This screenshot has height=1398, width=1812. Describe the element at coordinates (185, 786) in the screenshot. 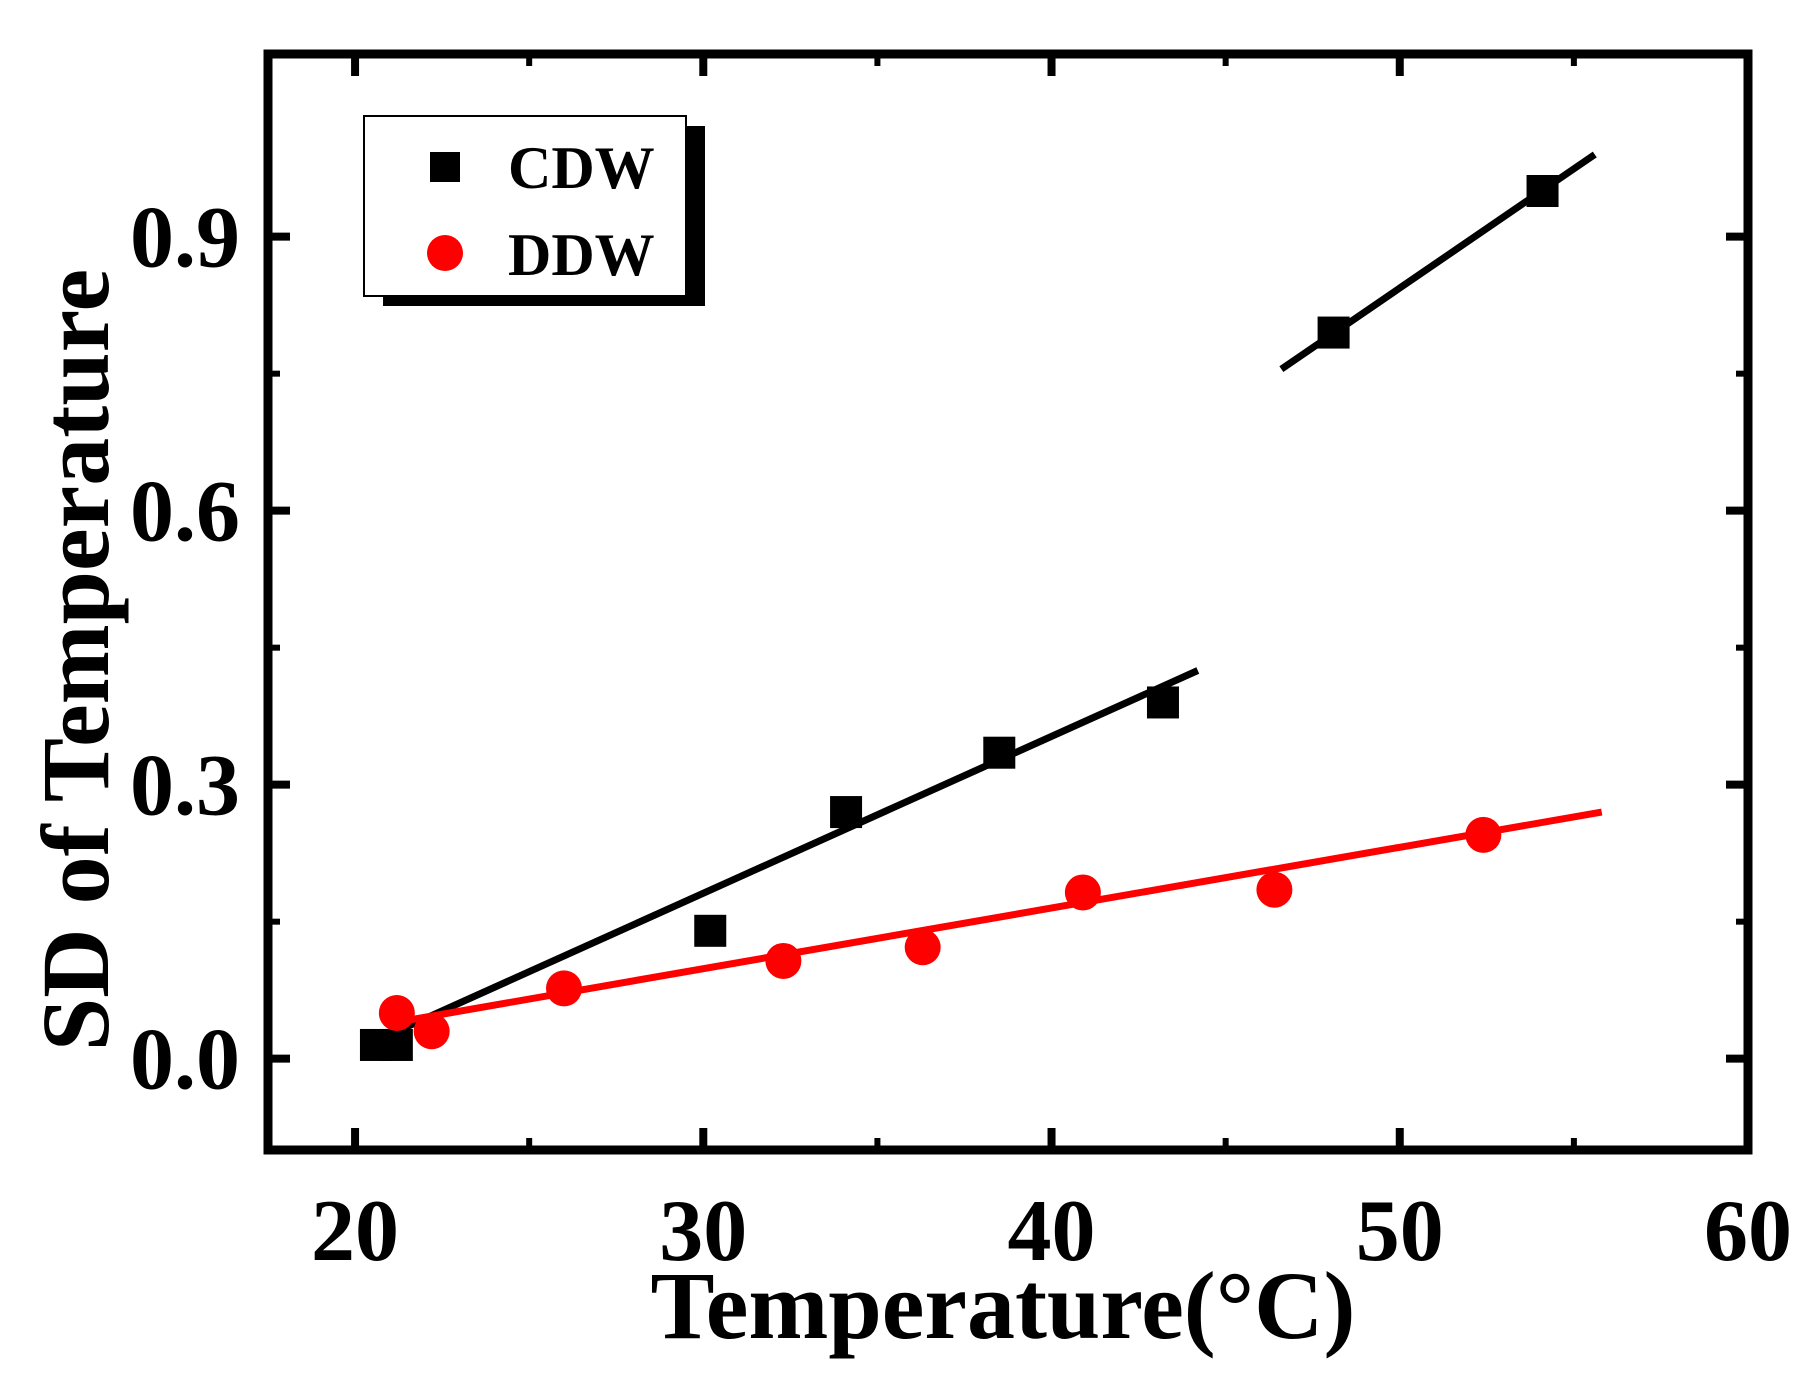

I see `y-tick-label: 0.3` at that location.